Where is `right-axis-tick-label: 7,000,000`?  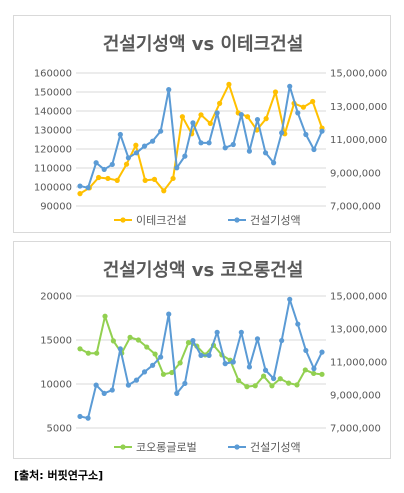 right-axis-tick-label: 7,000,000 is located at coordinates (355, 429).